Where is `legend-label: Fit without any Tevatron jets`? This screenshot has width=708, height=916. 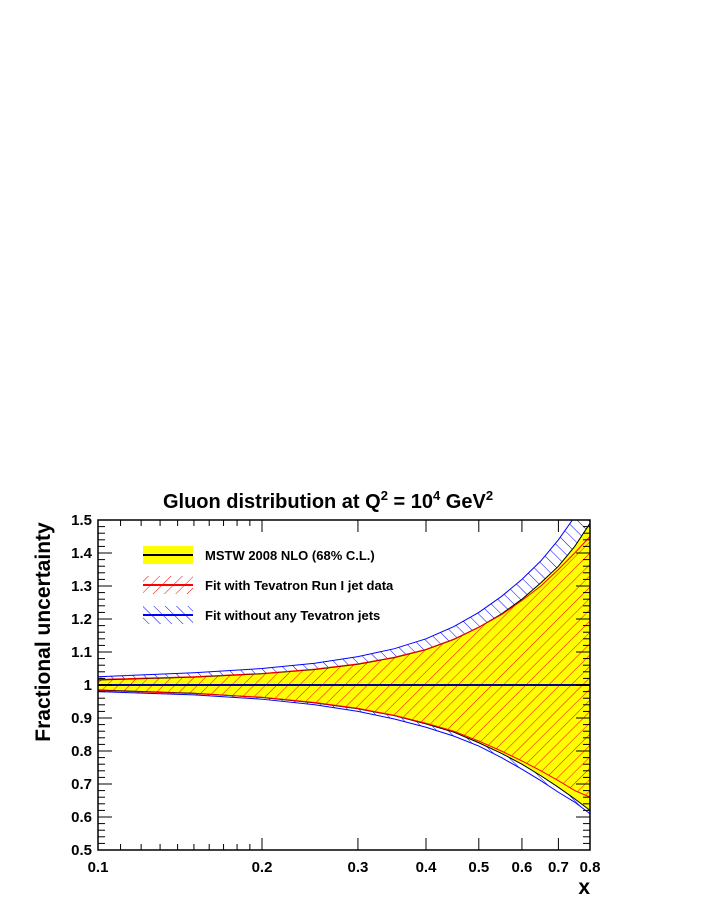 legend-label: Fit without any Tevatron jets is located at coordinates (292, 615).